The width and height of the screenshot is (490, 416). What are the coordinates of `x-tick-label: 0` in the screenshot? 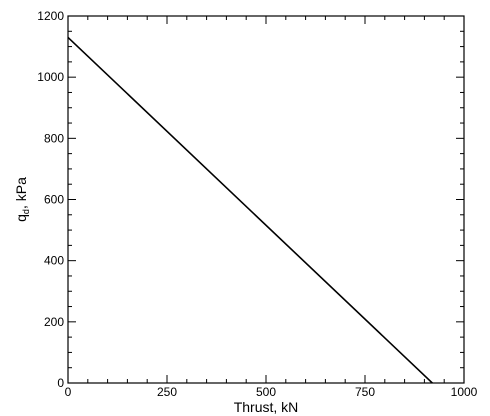 It's located at (68, 392).